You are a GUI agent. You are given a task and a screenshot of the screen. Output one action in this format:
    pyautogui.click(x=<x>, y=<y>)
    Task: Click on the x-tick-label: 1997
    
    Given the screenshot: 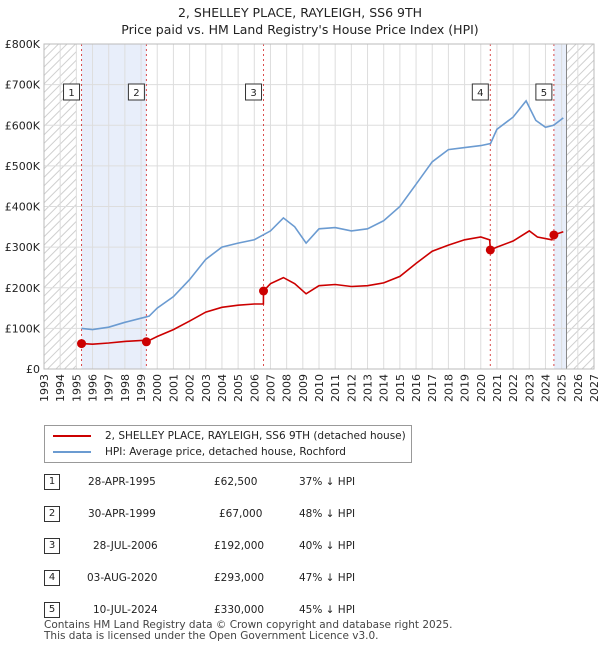 What is the action you would take?
    pyautogui.click(x=109, y=388)
    